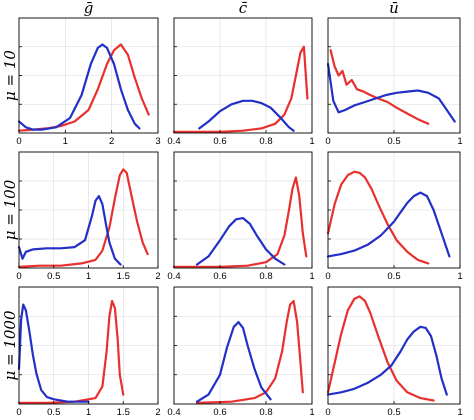 This screenshot has height=420, width=474. I want to click on panel-1-2: 0 0.5 1, so click(394, 216).